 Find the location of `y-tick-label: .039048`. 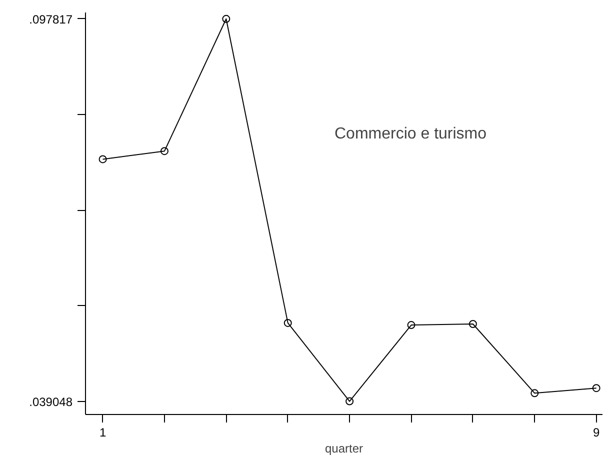

y-tick-label: .039048 is located at coordinates (51, 401).